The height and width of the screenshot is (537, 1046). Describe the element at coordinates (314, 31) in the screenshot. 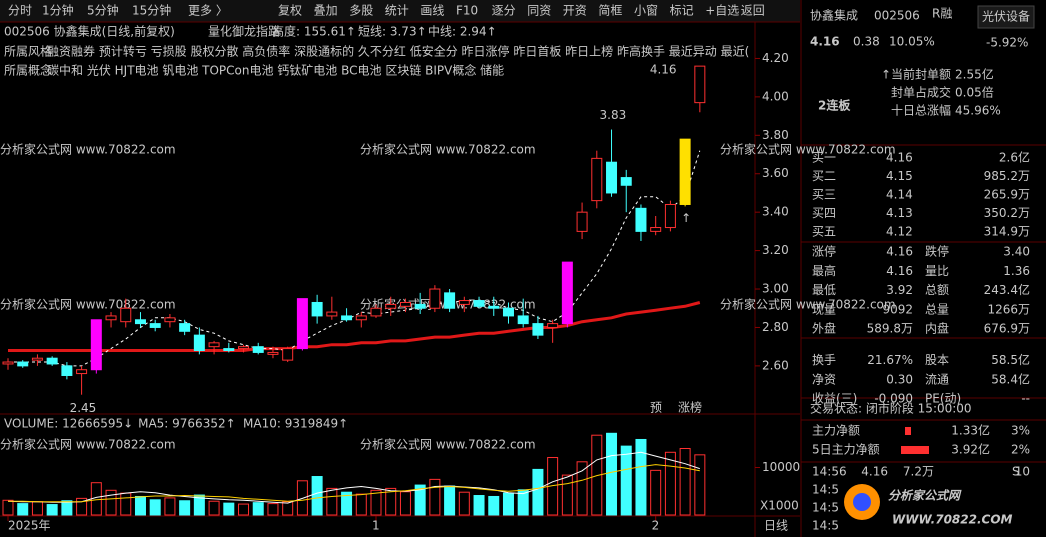

I see `indicator-value: 高度: 155.61↑` at that location.